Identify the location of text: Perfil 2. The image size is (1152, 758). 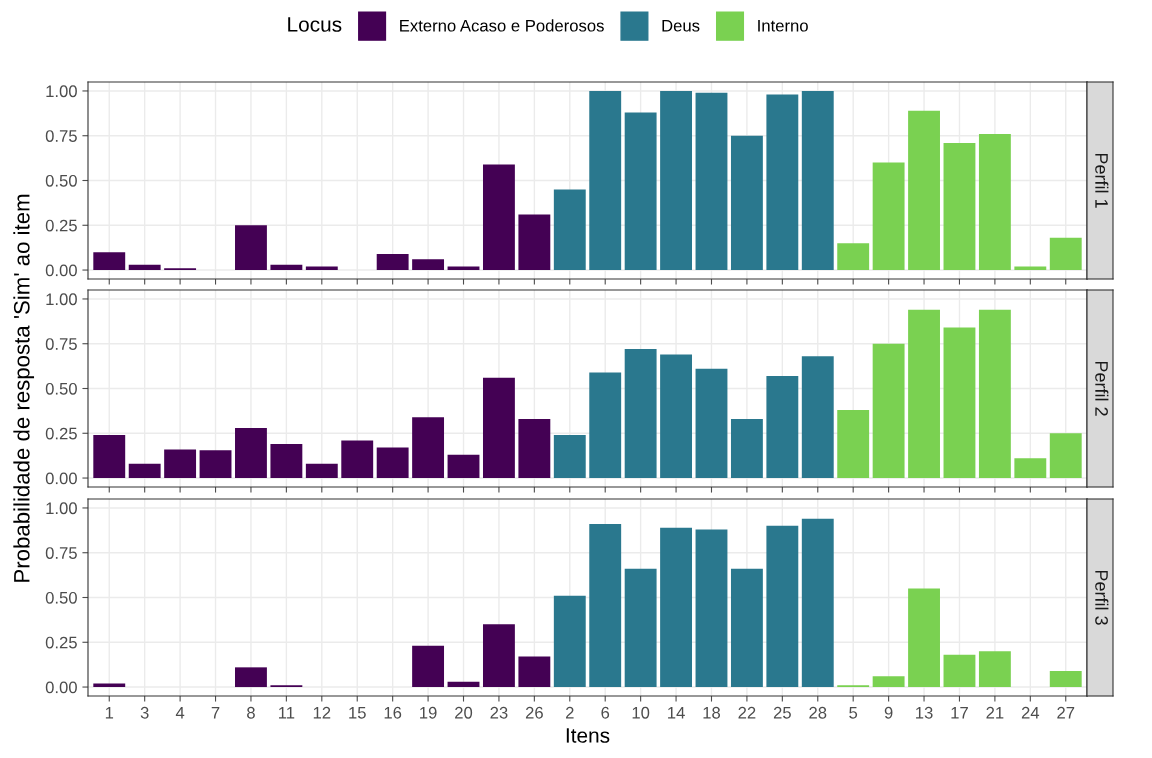
(1102, 388).